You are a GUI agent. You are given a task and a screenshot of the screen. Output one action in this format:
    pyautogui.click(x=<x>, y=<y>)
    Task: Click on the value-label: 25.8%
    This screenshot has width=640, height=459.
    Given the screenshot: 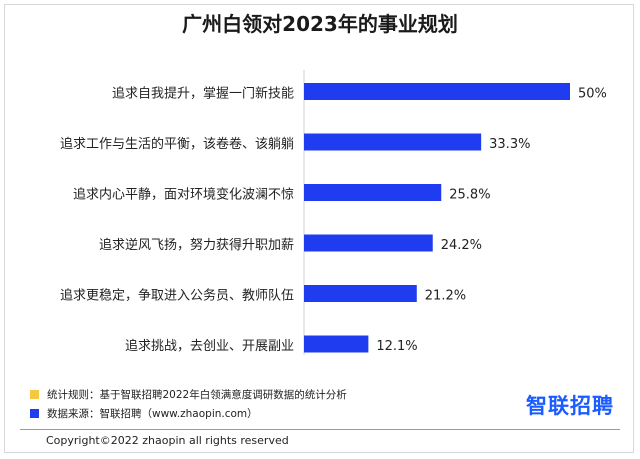 What is the action you would take?
    pyautogui.click(x=469, y=195)
    